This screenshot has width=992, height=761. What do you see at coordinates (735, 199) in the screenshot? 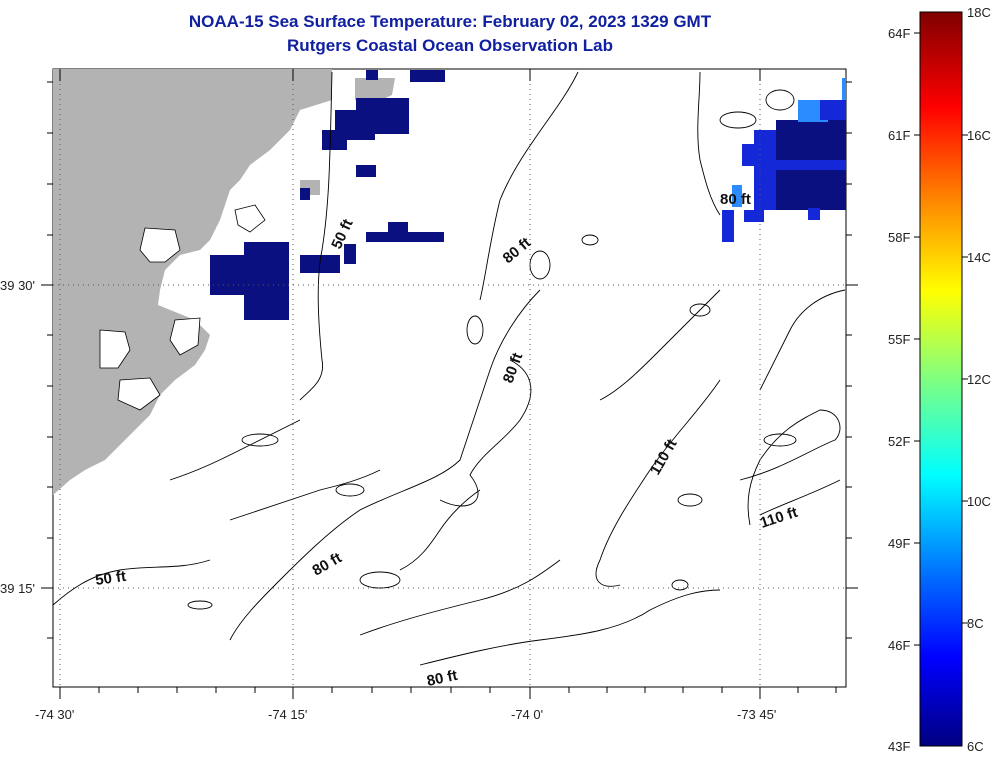
I see `contour-label-partial: 80 ft` at bounding box center [735, 199].